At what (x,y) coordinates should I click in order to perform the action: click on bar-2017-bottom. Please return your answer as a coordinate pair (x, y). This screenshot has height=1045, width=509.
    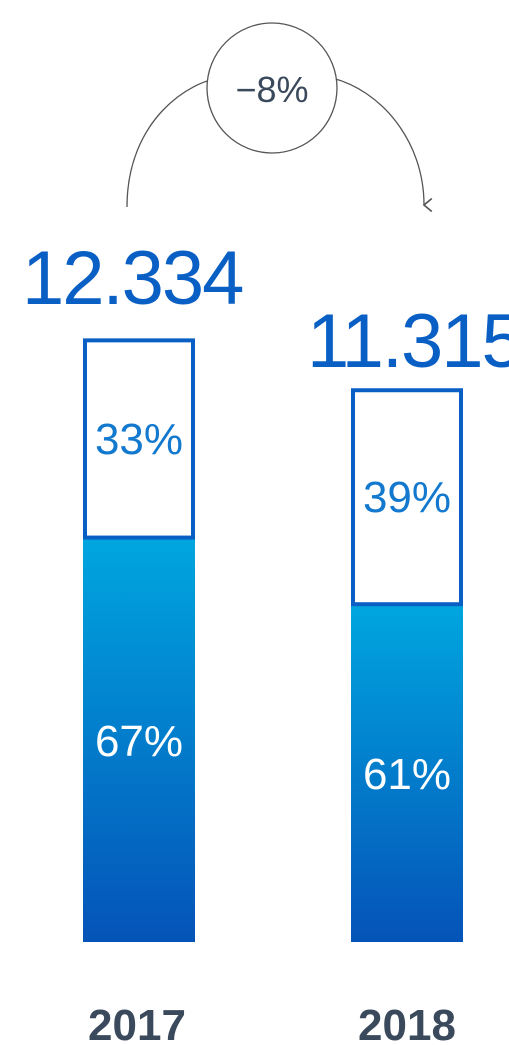
    Looking at the image, I should click on (139, 739).